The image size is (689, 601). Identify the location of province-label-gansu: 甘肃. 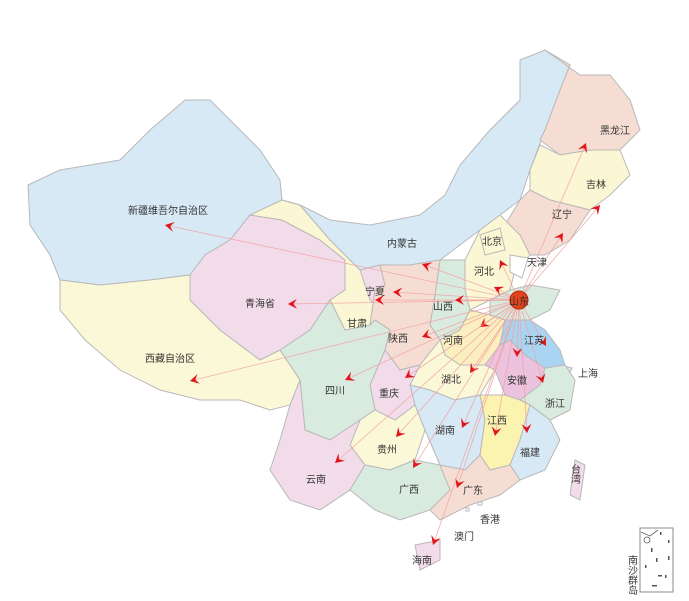
(357, 323).